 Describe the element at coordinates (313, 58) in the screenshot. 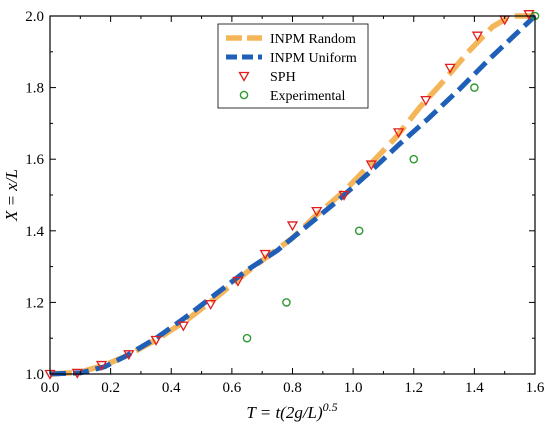

I see `legend-label: INPM Uniform` at that location.